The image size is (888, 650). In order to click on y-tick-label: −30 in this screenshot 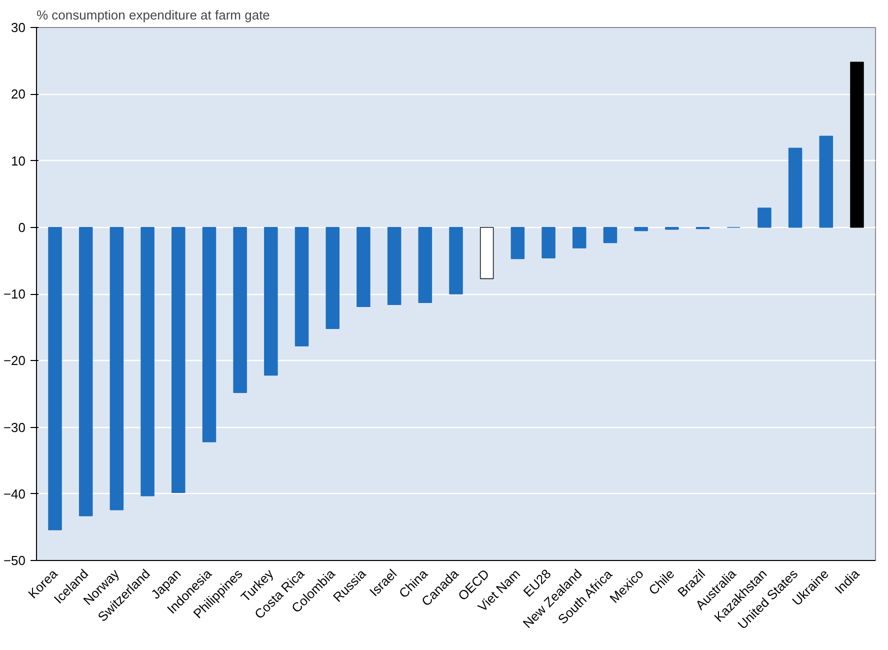, I will do `click(14, 427)`.